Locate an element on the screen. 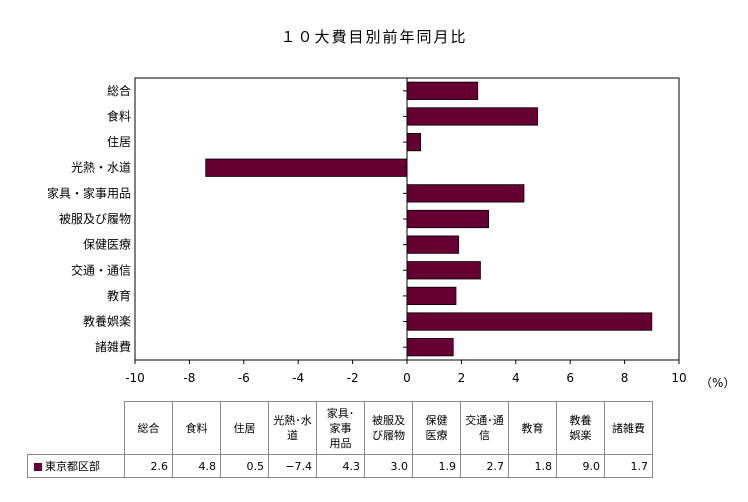 This screenshot has width=748, height=502. table-header-cell: 食料 is located at coordinates (196, 428).